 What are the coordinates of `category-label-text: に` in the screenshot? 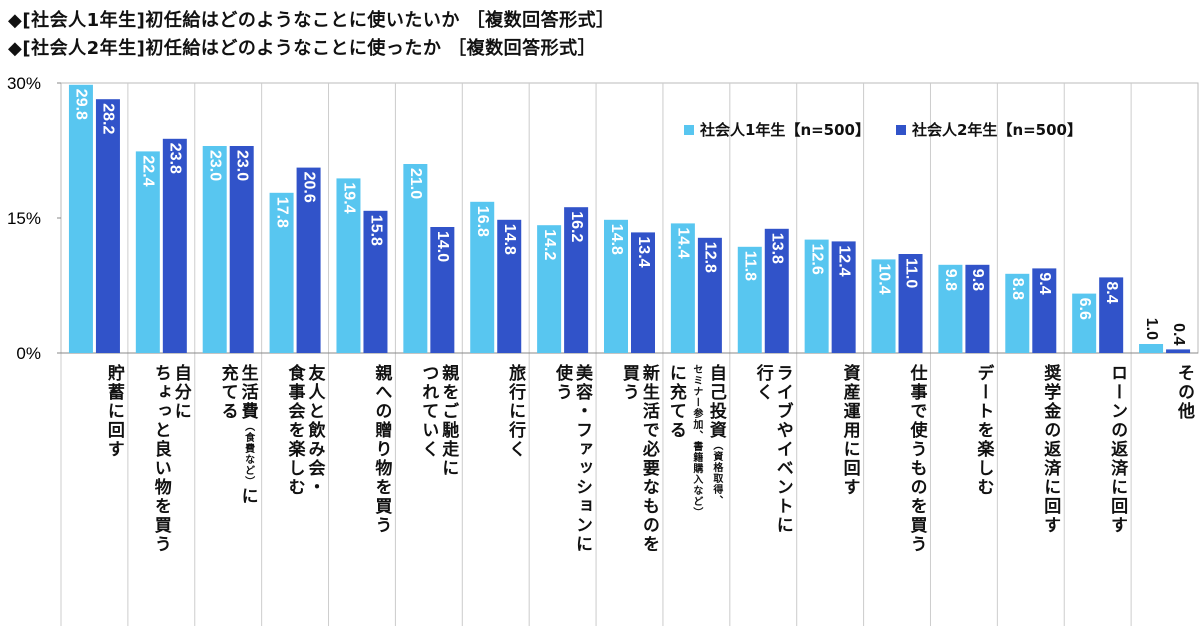 It's located at (247, 496).